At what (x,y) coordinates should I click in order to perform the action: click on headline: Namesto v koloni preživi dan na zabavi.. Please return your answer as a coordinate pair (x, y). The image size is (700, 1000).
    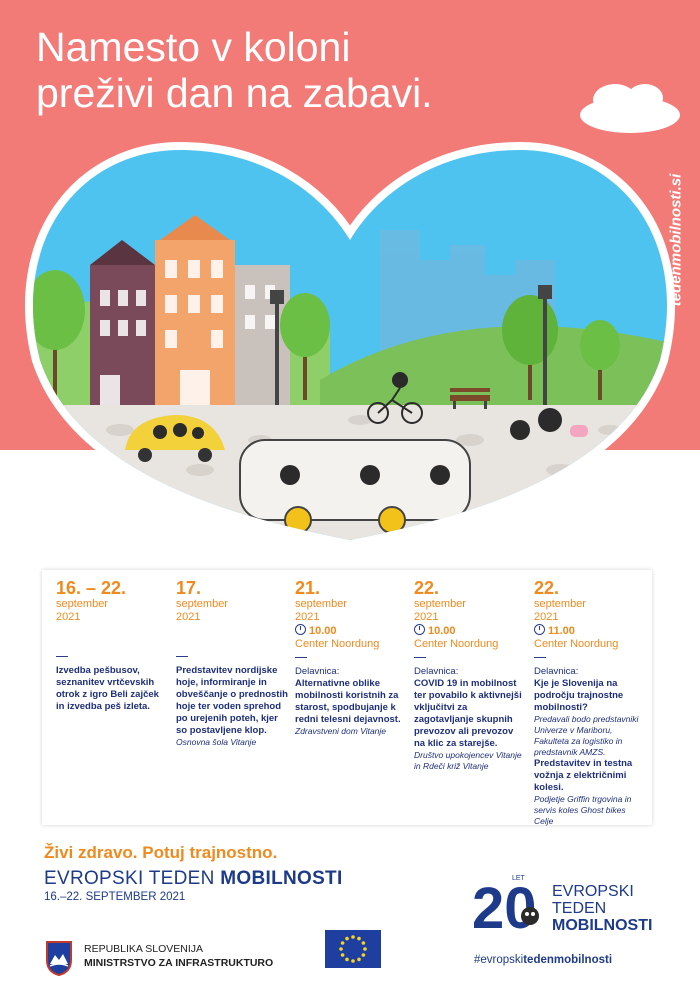
    Looking at the image, I should click on (234, 70).